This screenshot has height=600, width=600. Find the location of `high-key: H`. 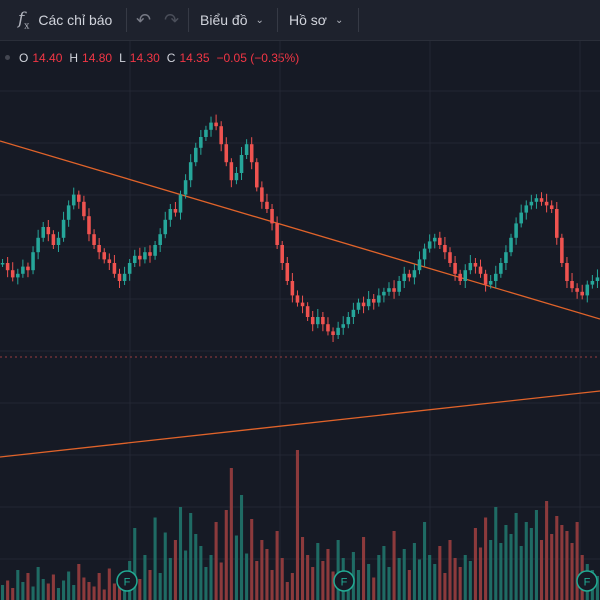

high-key: H is located at coordinates (74, 58).